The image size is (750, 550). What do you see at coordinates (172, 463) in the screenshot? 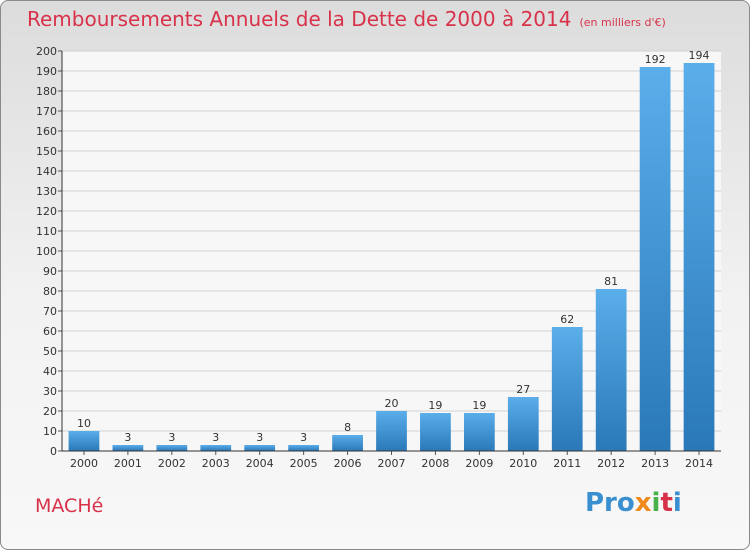
I see `x-tick-label: 2002` at bounding box center [172, 463].